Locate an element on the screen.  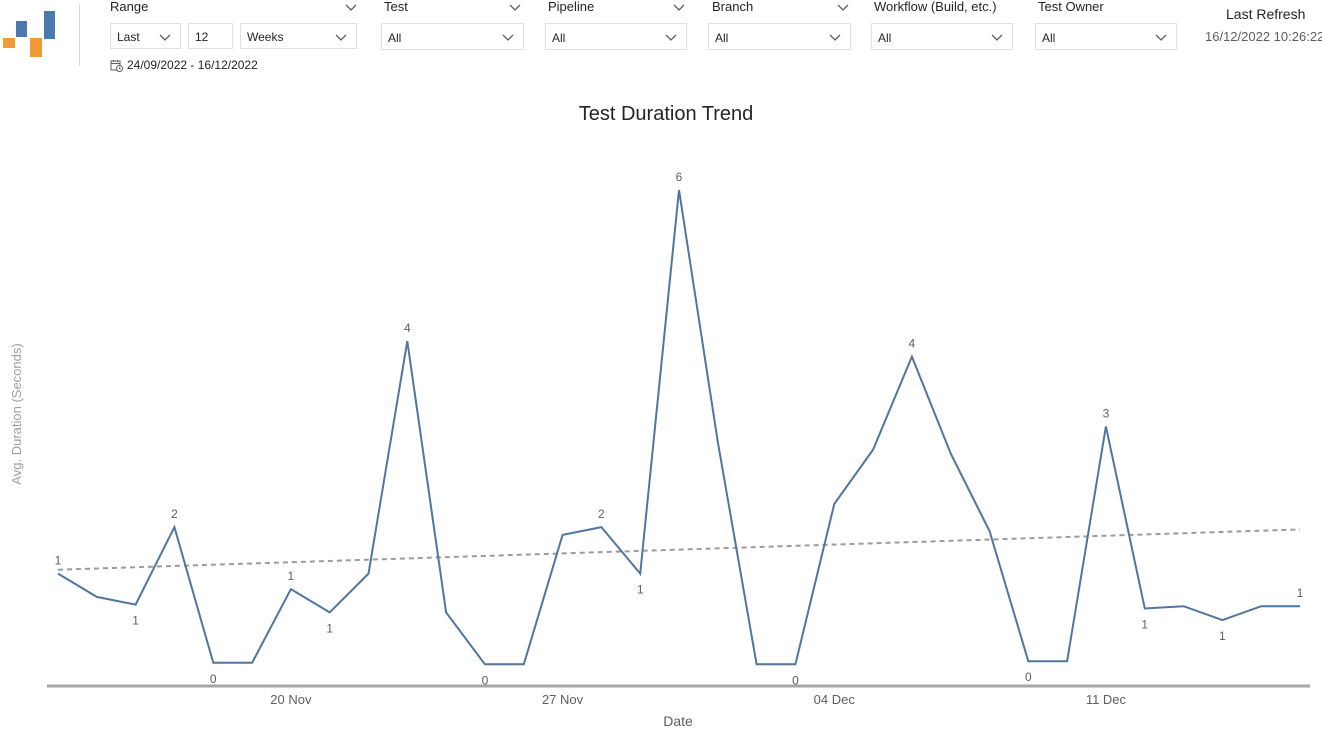
range-count-input: 12 is located at coordinates (210, 36).